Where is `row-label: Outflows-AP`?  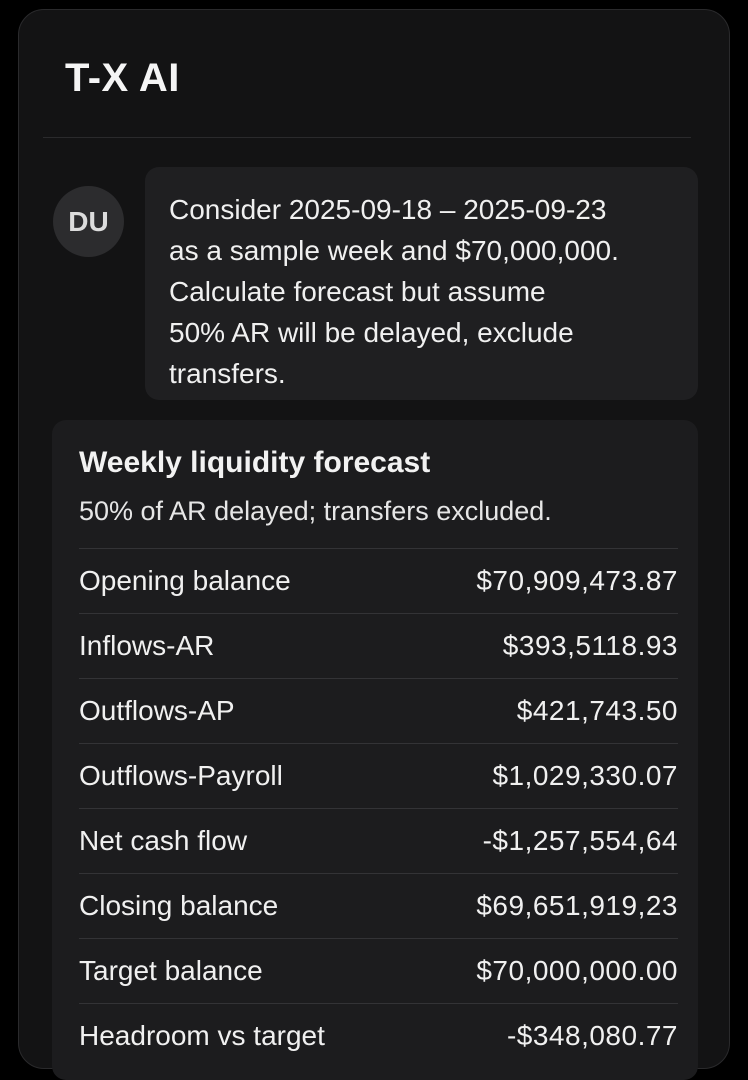 row-label: Outflows-AP is located at coordinates (157, 710).